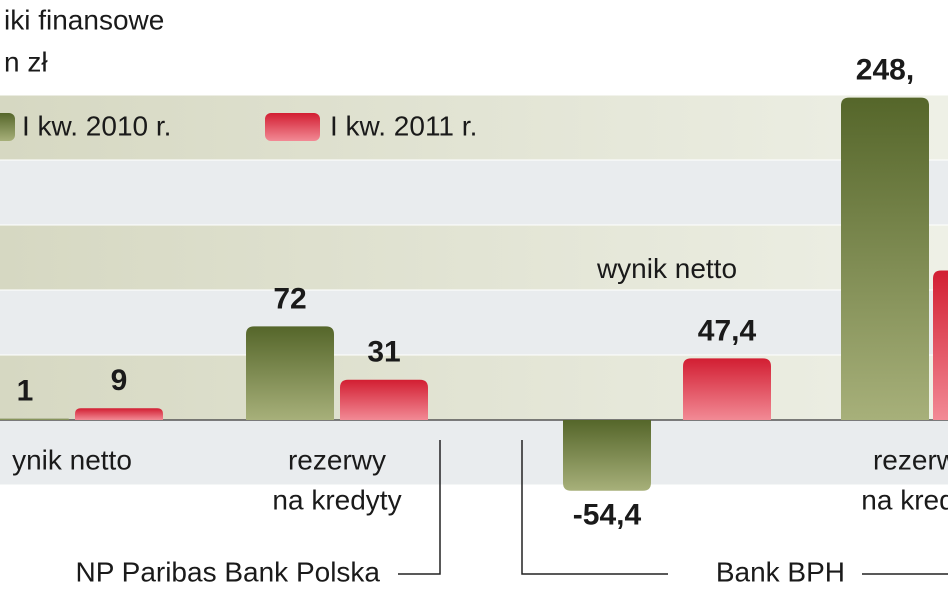  Describe the element at coordinates (383, 352) in the screenshot. I see `value-label: 31` at that location.